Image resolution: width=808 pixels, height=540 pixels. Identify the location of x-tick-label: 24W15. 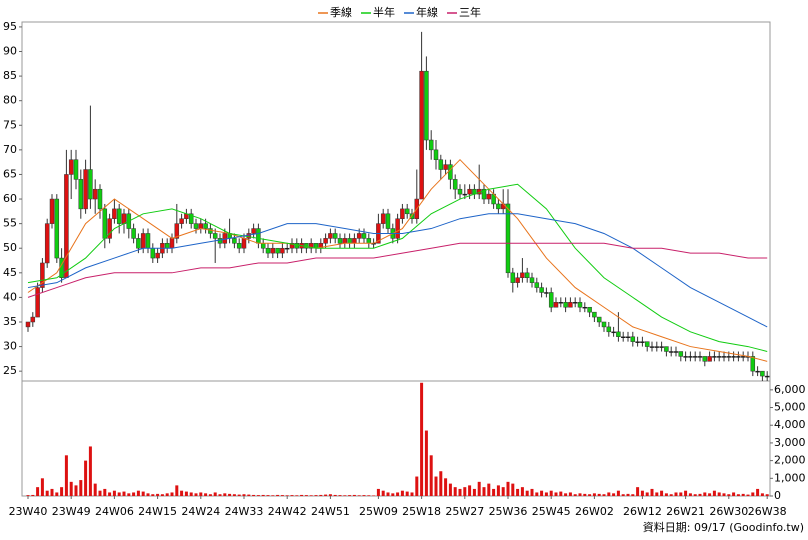
(157, 511).